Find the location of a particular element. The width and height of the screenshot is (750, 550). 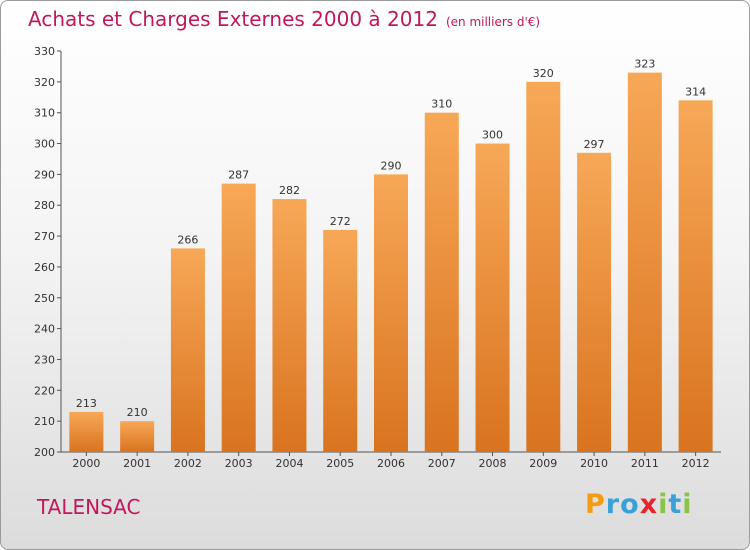

x-tick-label-2010: 2010 is located at coordinates (594, 463).